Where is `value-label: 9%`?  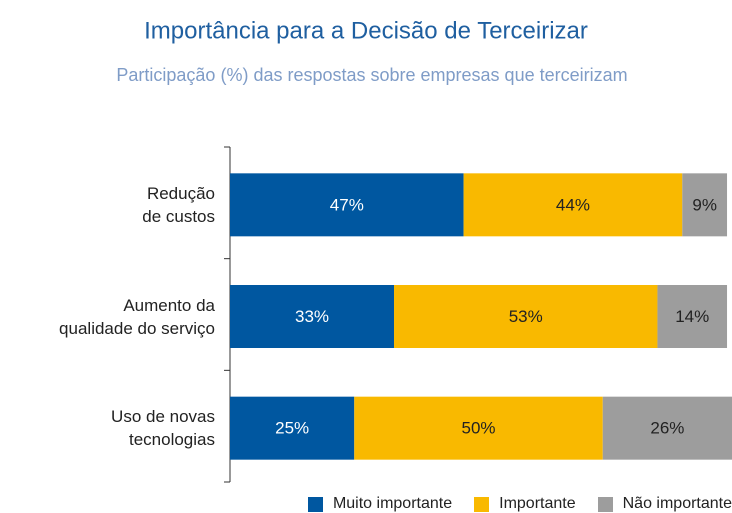
value-label: 9% is located at coordinates (704, 204).